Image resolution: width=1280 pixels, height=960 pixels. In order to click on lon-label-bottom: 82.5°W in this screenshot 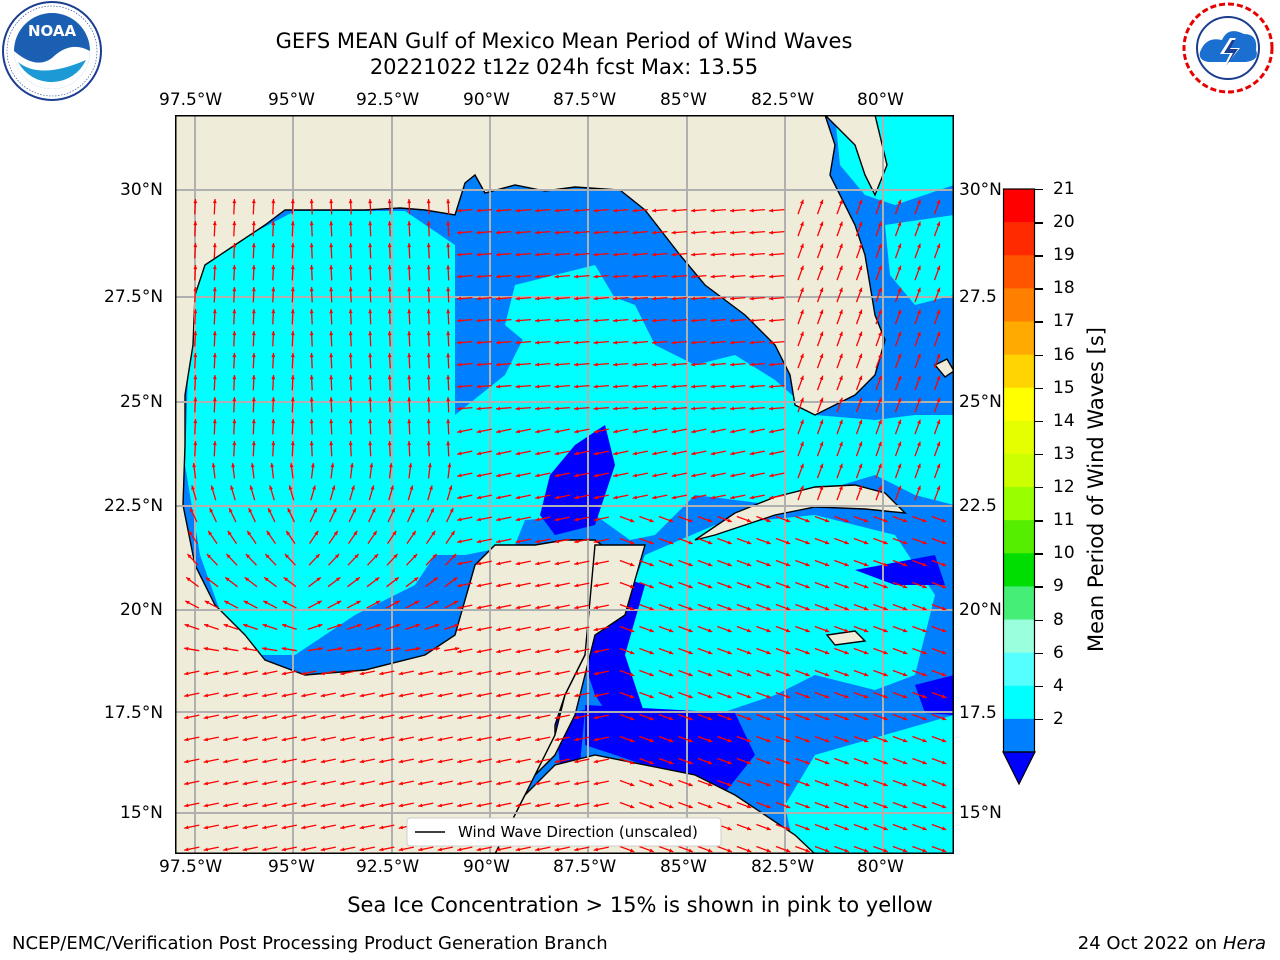, I will do `click(783, 867)`.